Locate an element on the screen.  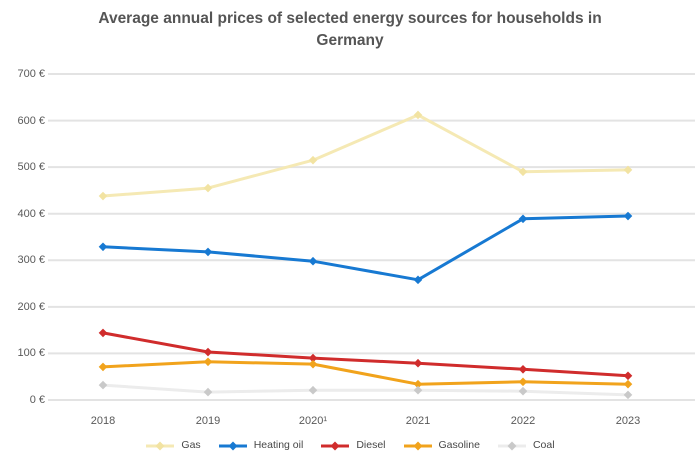
y-tick-label: 0 € is located at coordinates (37, 400).